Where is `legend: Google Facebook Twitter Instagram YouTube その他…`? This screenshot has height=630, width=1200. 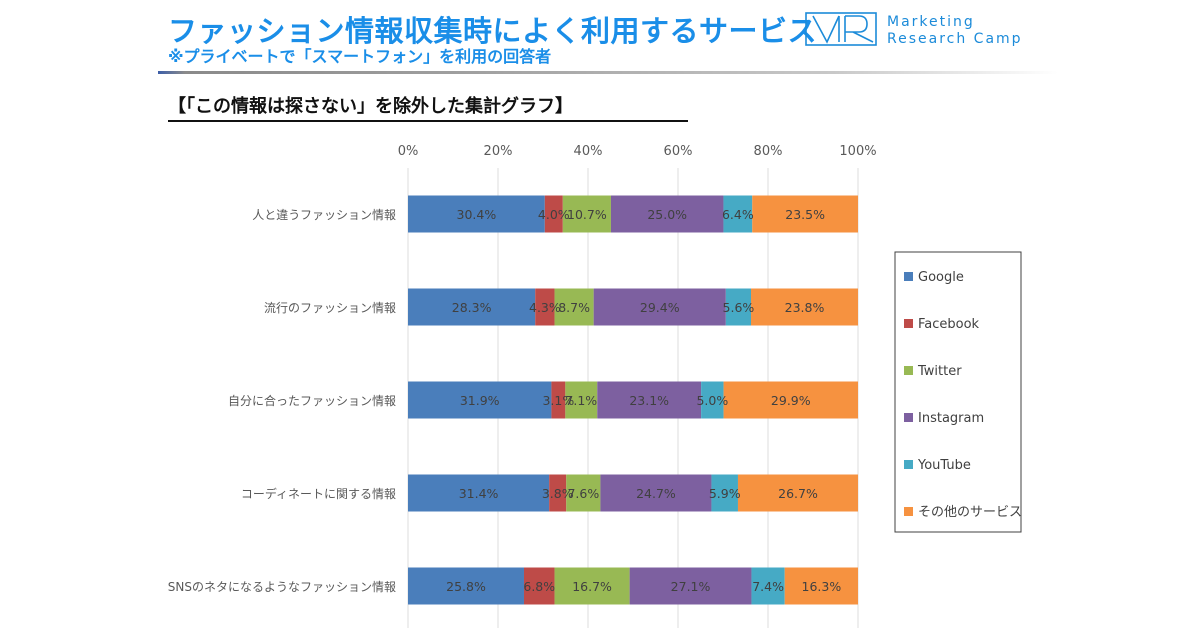
legend: Google Facebook Twitter Instagram YouTube その他… is located at coordinates (958, 392).